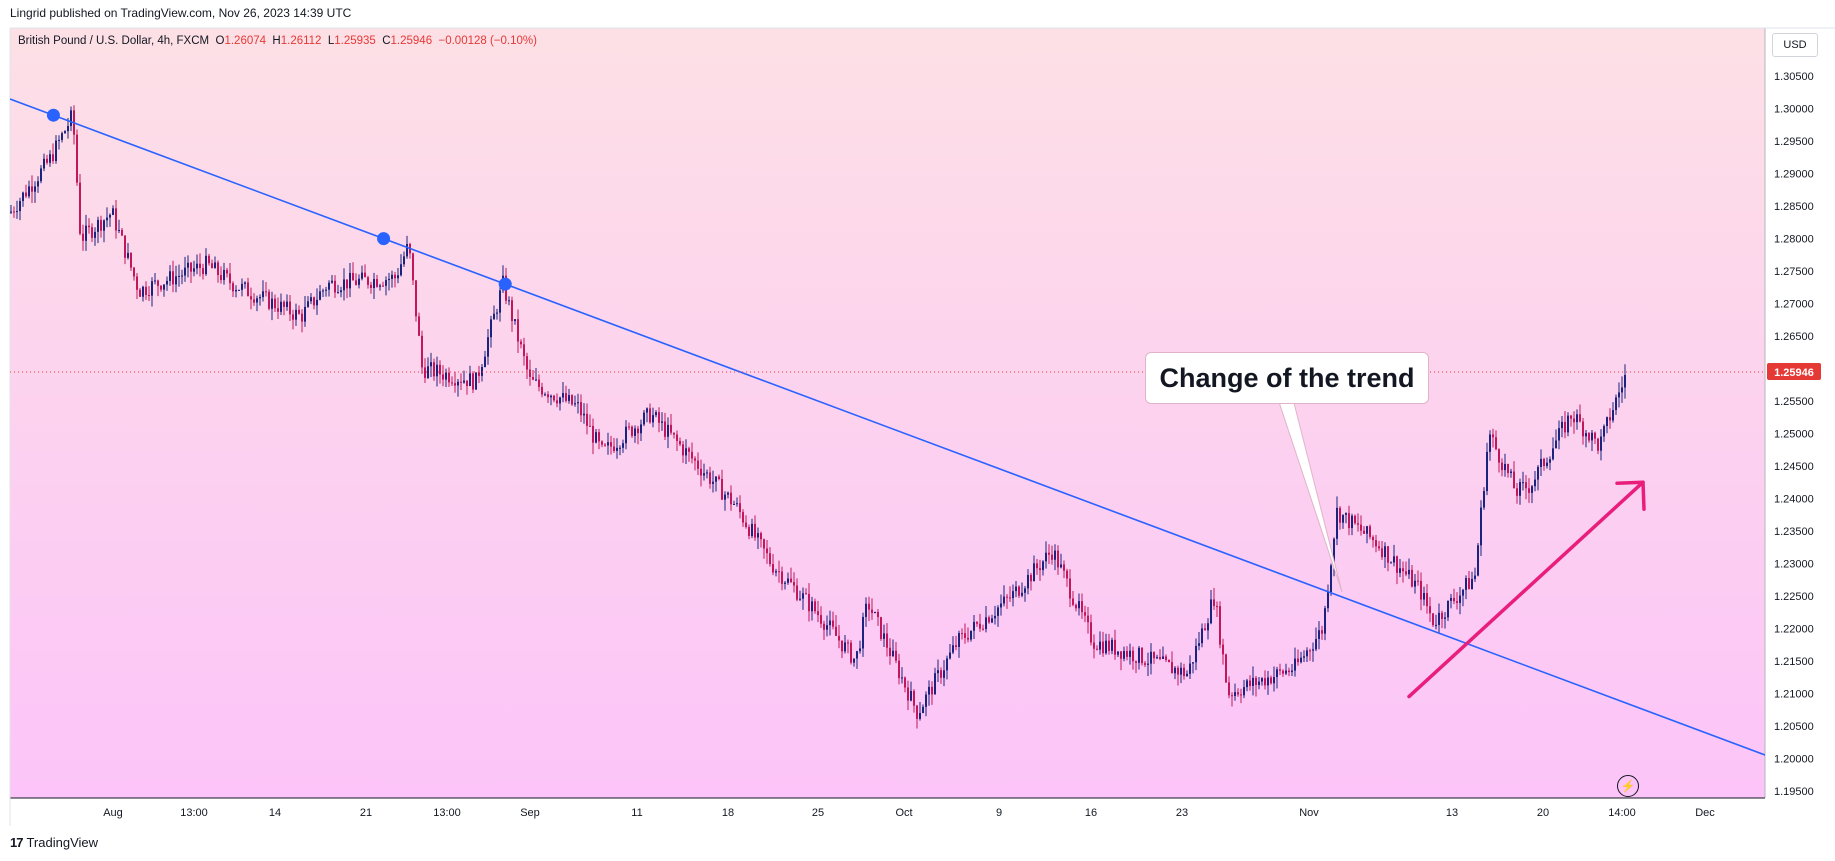 Image resolution: width=1835 pixels, height=861 pixels. Describe the element at coordinates (1794, 175) in the screenshot. I see `y-tick-label: 1.29000` at that location.